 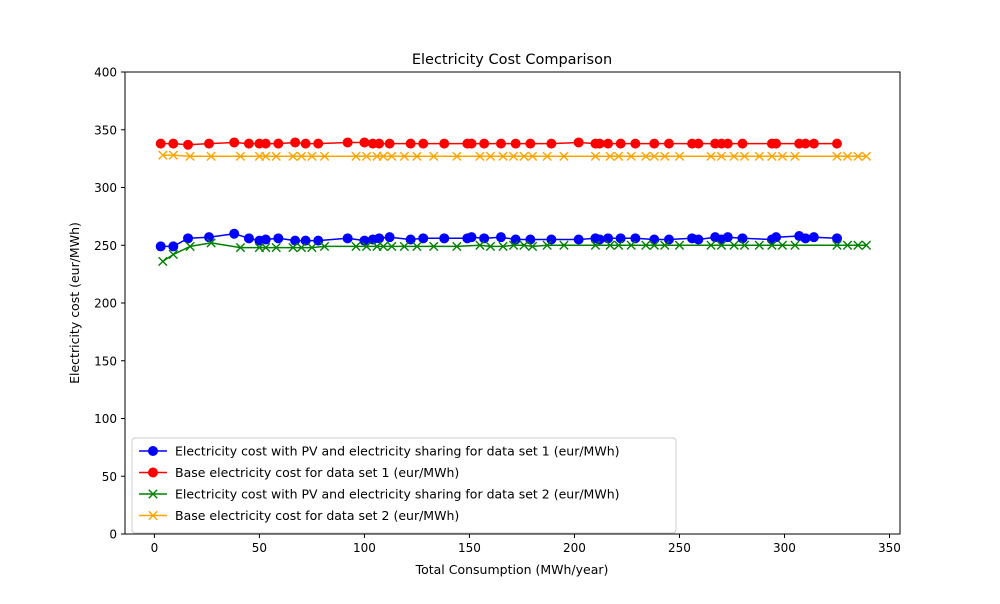 I want to click on x-tick-label: 100, so click(x=364, y=548).